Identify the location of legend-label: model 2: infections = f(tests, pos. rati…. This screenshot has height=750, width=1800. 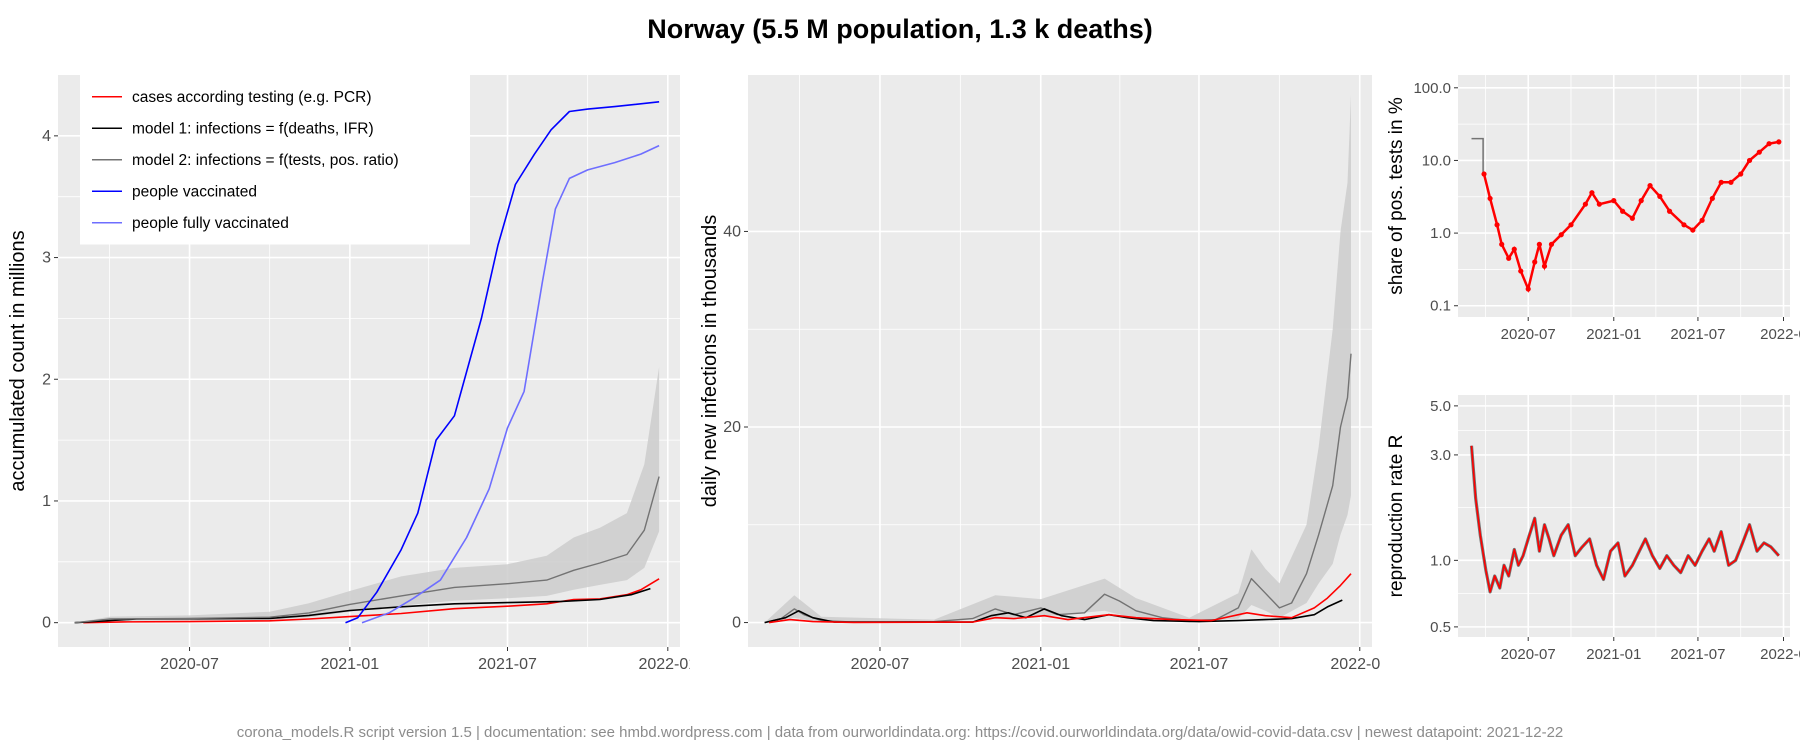
(265, 160).